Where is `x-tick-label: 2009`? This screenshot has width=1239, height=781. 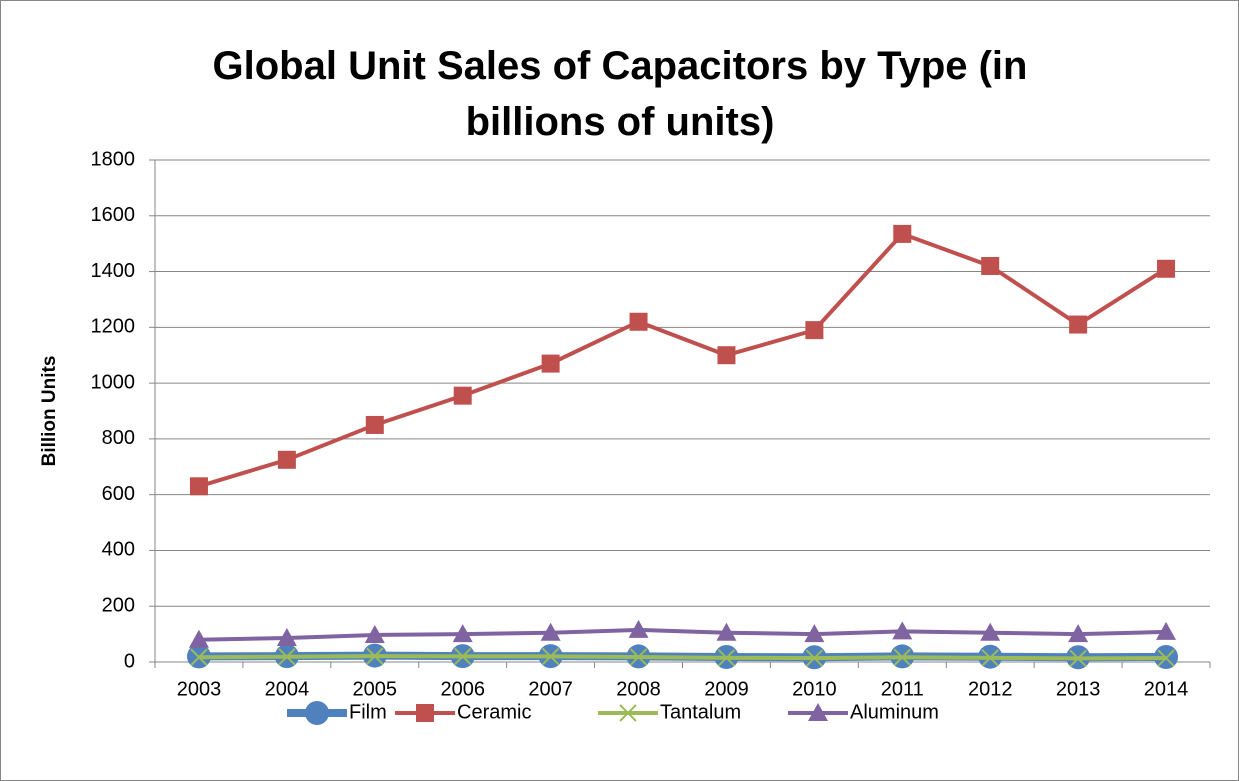 x-tick-label: 2009 is located at coordinates (726, 689).